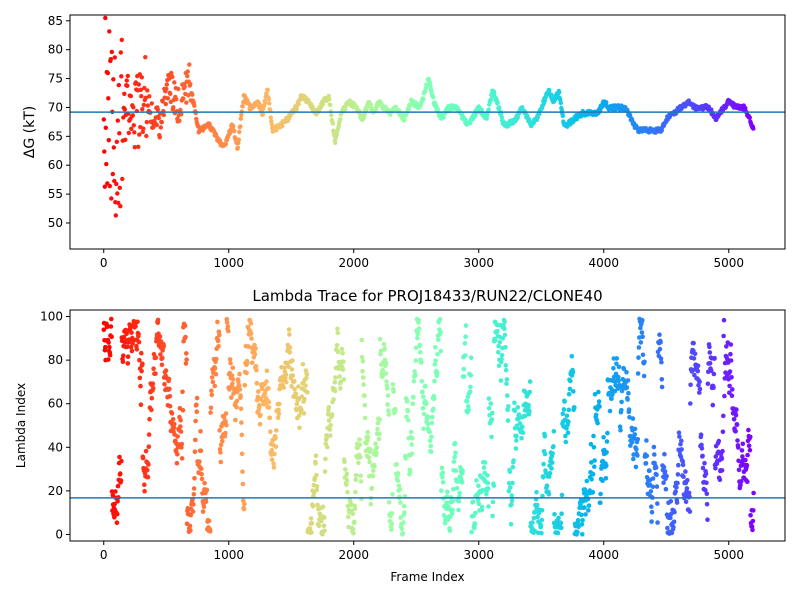 The image size is (800, 604). What do you see at coordinates (104, 555) in the screenshot?
I see `x-tick-label: 0` at bounding box center [104, 555].